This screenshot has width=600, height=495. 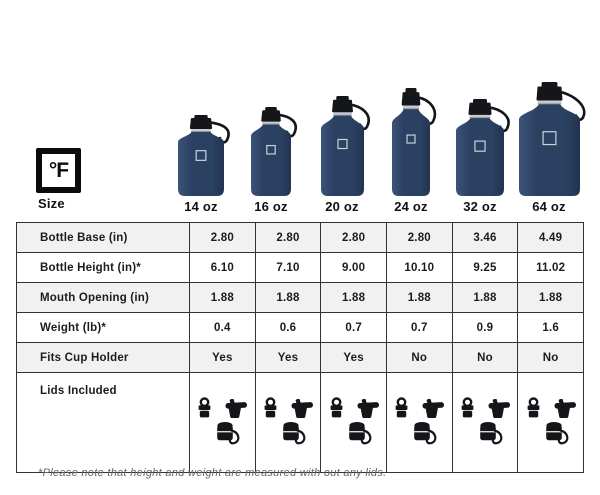 What do you see at coordinates (342, 206) in the screenshot?
I see `bottle-size-label: 20 oz` at bounding box center [342, 206].